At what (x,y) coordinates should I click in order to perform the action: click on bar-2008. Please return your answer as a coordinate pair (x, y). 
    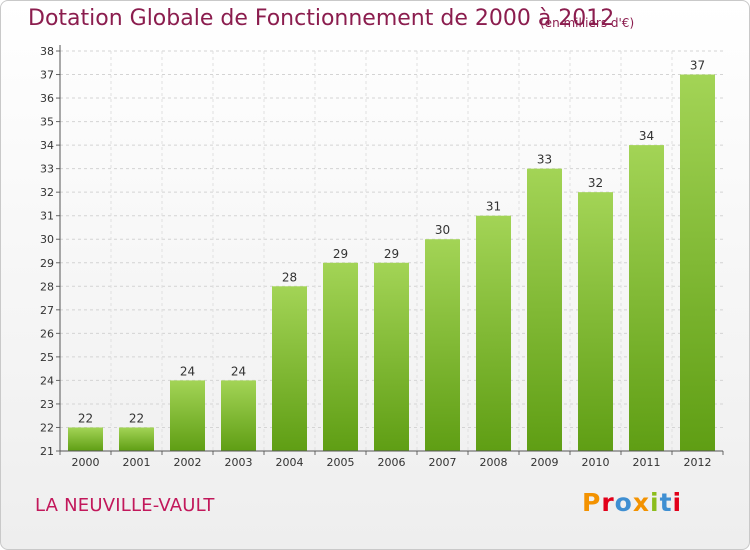
    Looking at the image, I should click on (493, 333).